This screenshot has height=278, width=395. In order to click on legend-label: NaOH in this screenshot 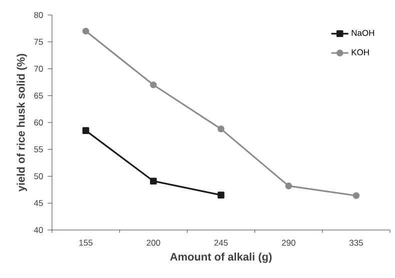, I will do `click(363, 33)`.